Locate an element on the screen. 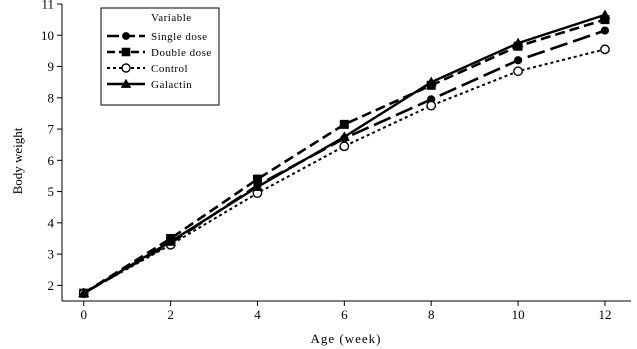 The height and width of the screenshot is (349, 637). y-tick-label: 3 is located at coordinates (51, 254).